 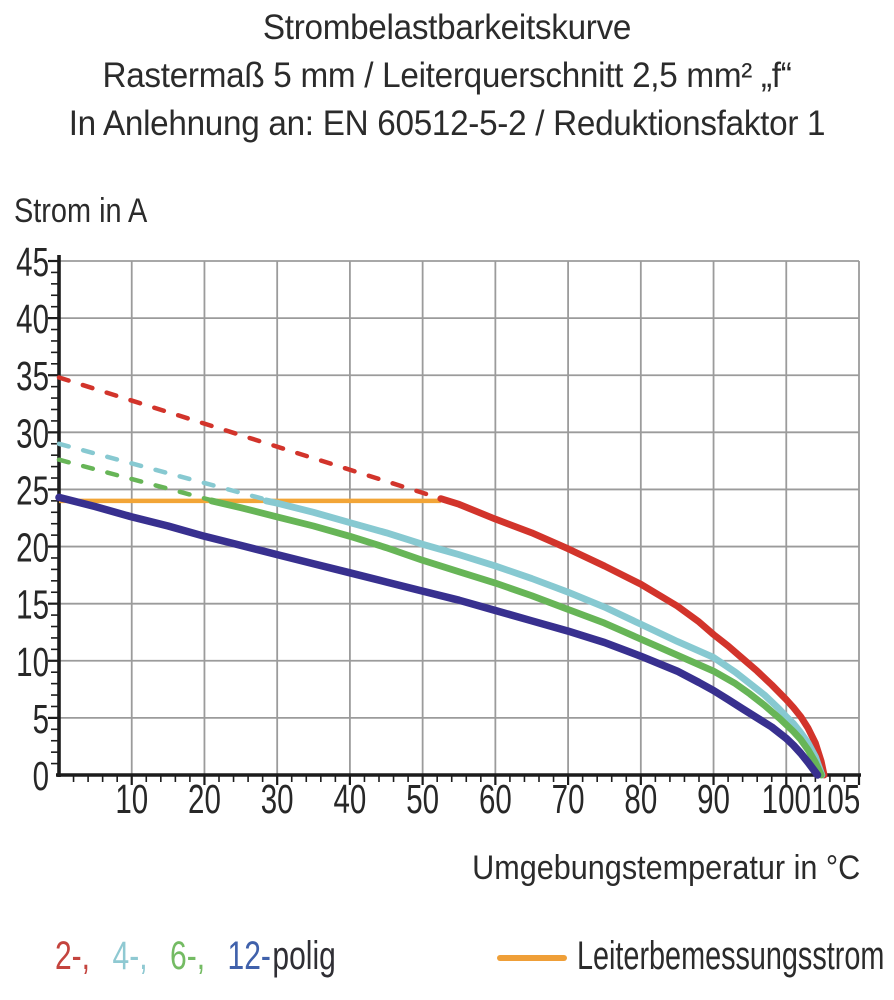 What do you see at coordinates (32, 262) in the screenshot?
I see `y-tick-label: 45` at bounding box center [32, 262].